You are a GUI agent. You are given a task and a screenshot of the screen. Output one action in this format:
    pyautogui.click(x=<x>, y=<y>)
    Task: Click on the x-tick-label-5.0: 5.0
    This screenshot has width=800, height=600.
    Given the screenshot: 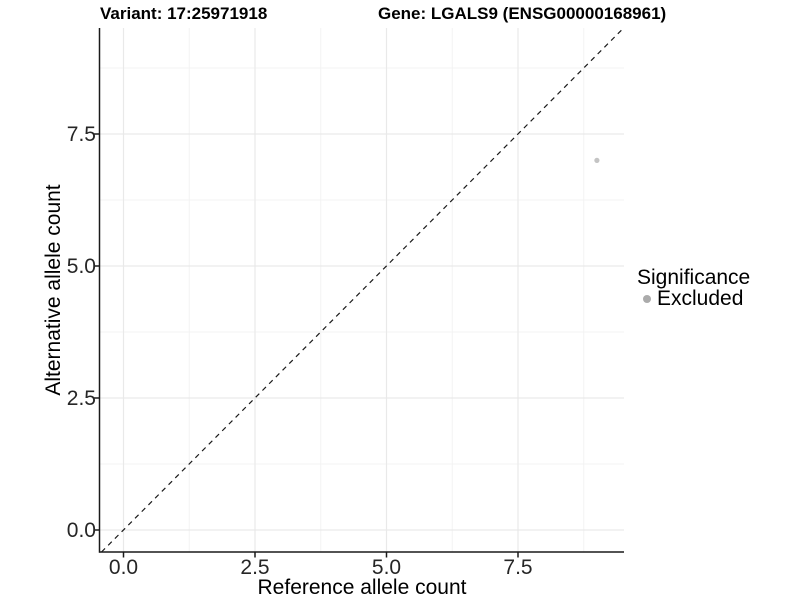 What is the action you would take?
    pyautogui.click(x=386, y=567)
    